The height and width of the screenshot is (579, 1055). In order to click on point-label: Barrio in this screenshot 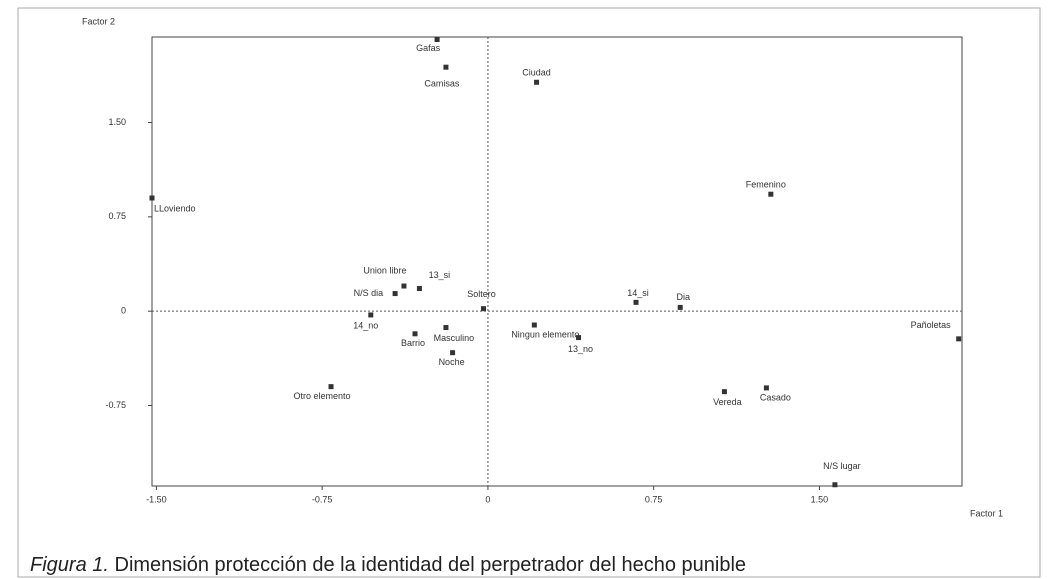, I will do `click(413, 343)`.